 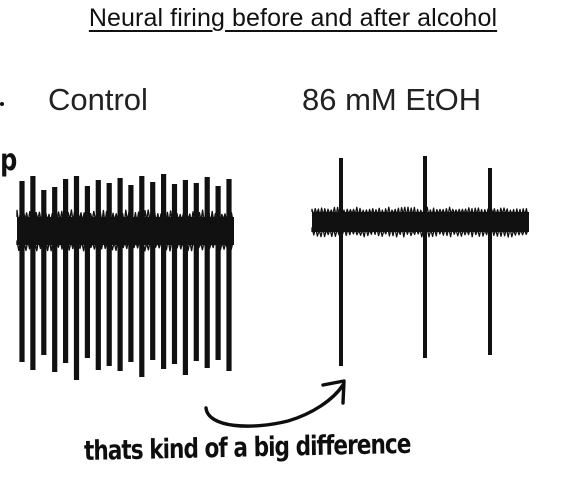 What do you see at coordinates (274, 405) in the screenshot?
I see `arrow-curve` at bounding box center [274, 405].